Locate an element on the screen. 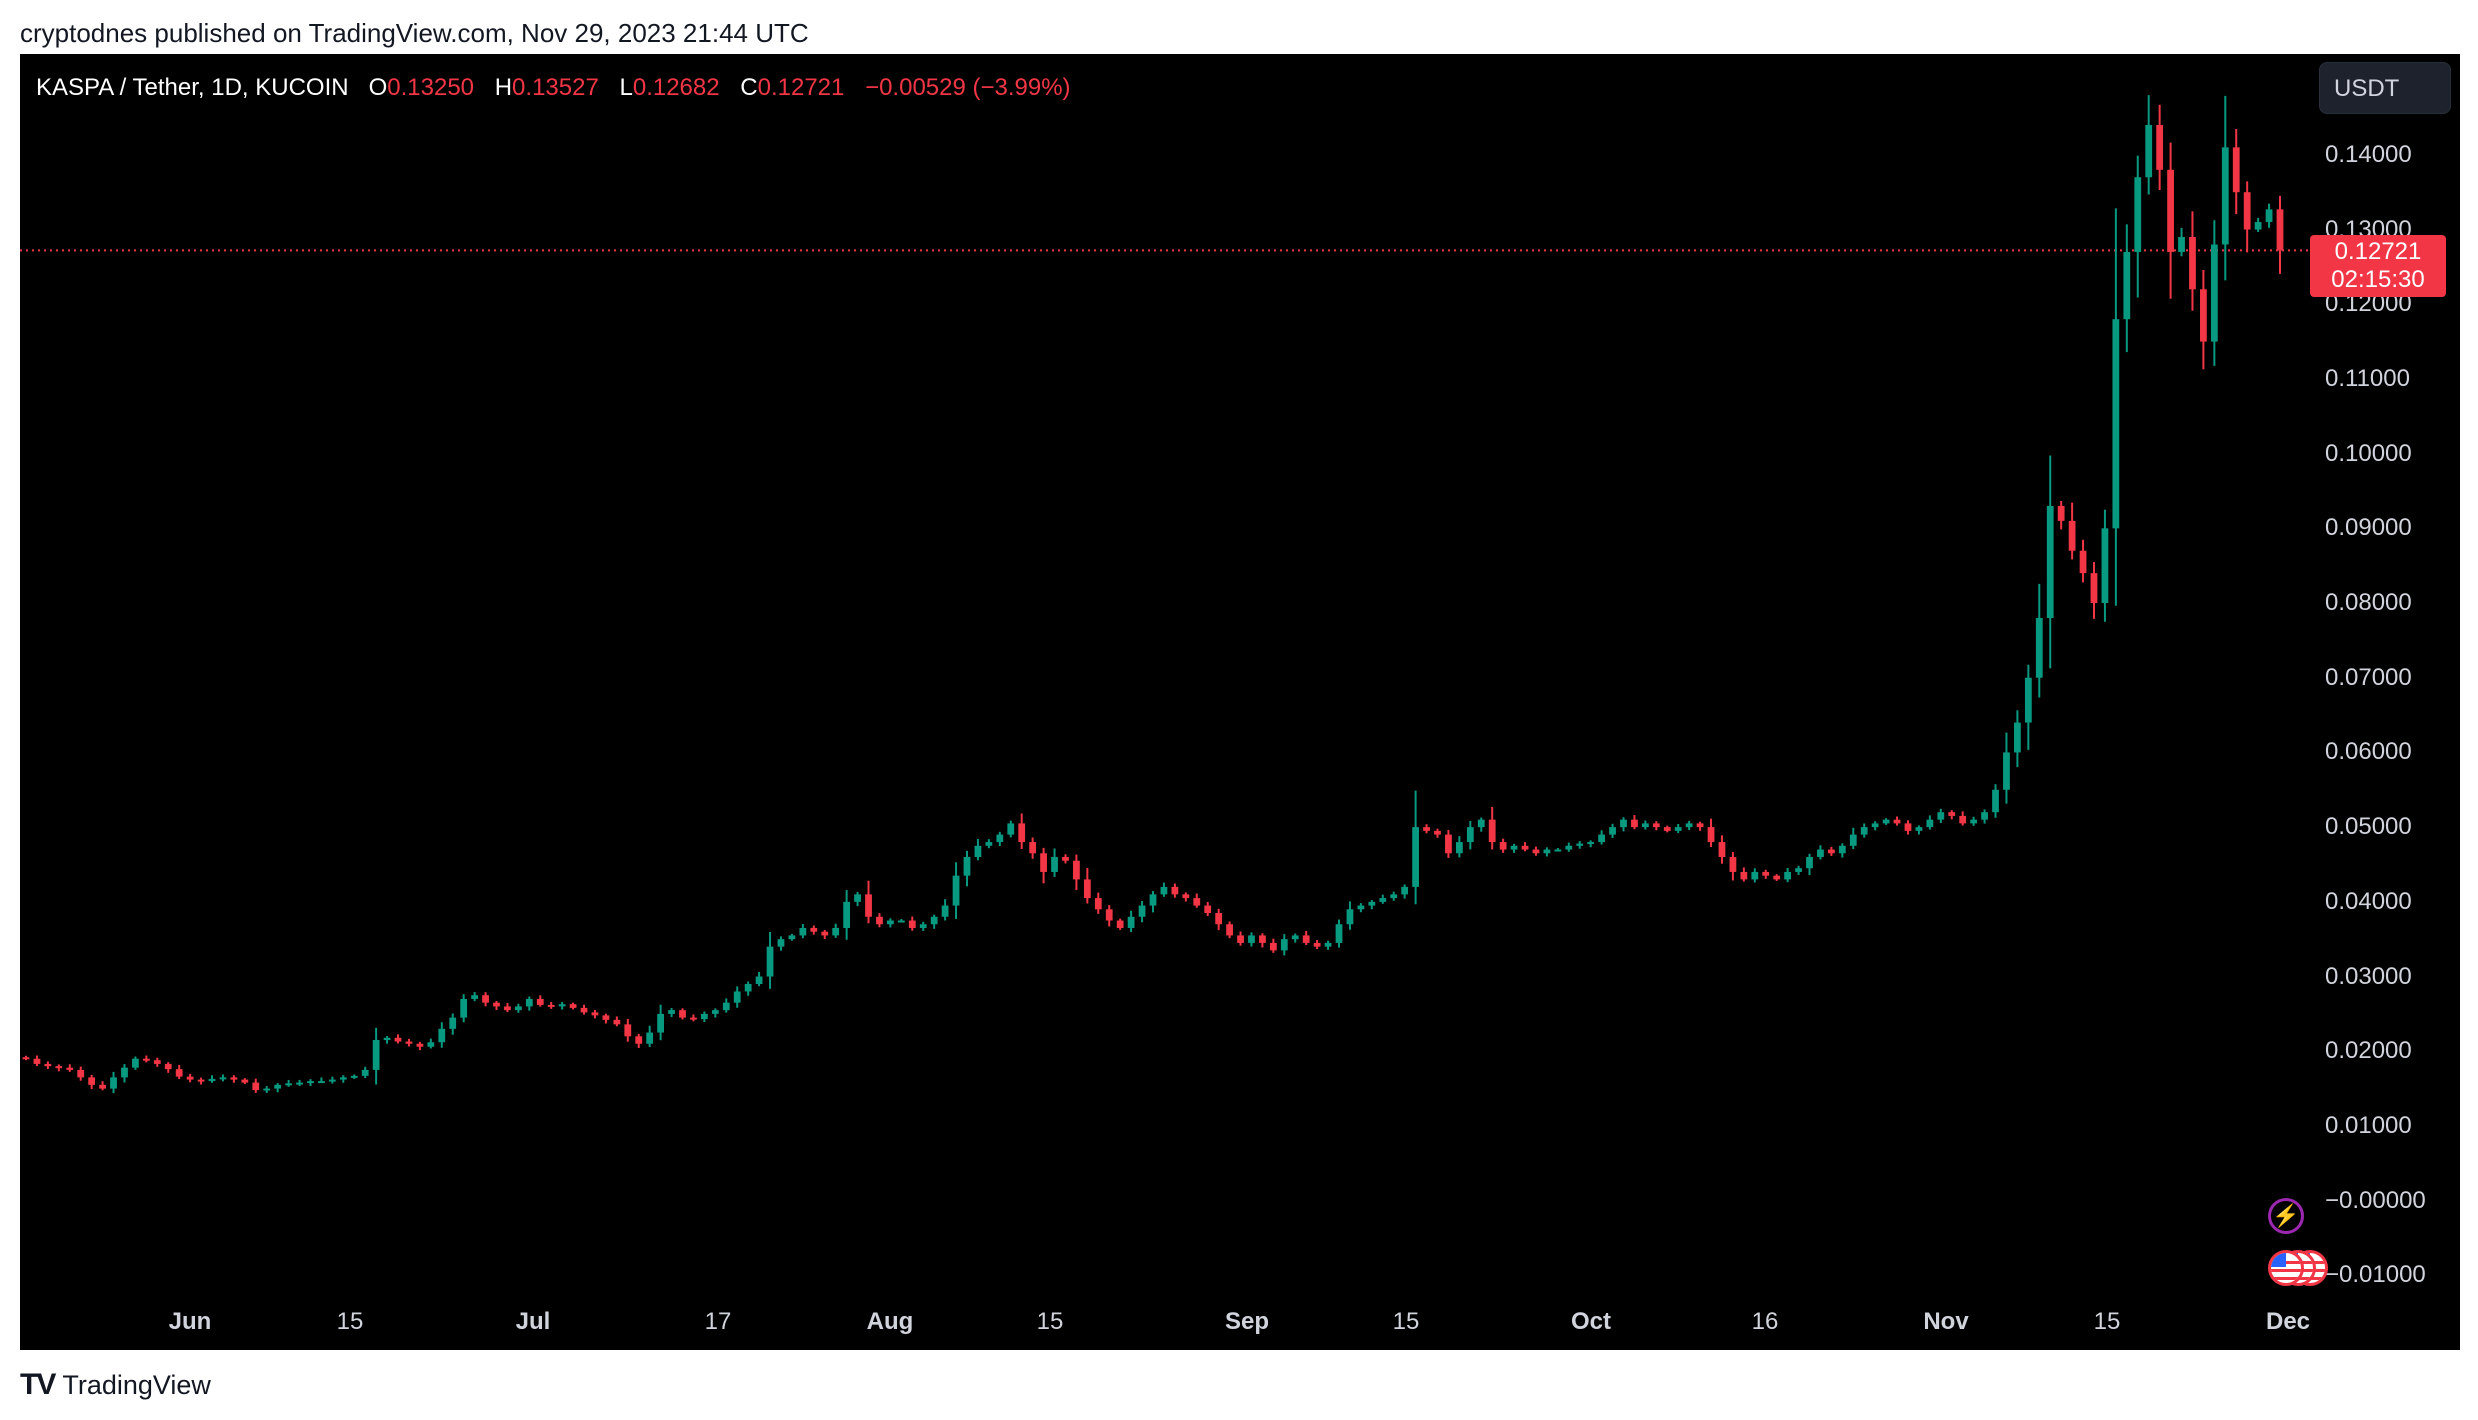 The height and width of the screenshot is (1420, 2478). economic-events is located at coordinates (2303, 1270).